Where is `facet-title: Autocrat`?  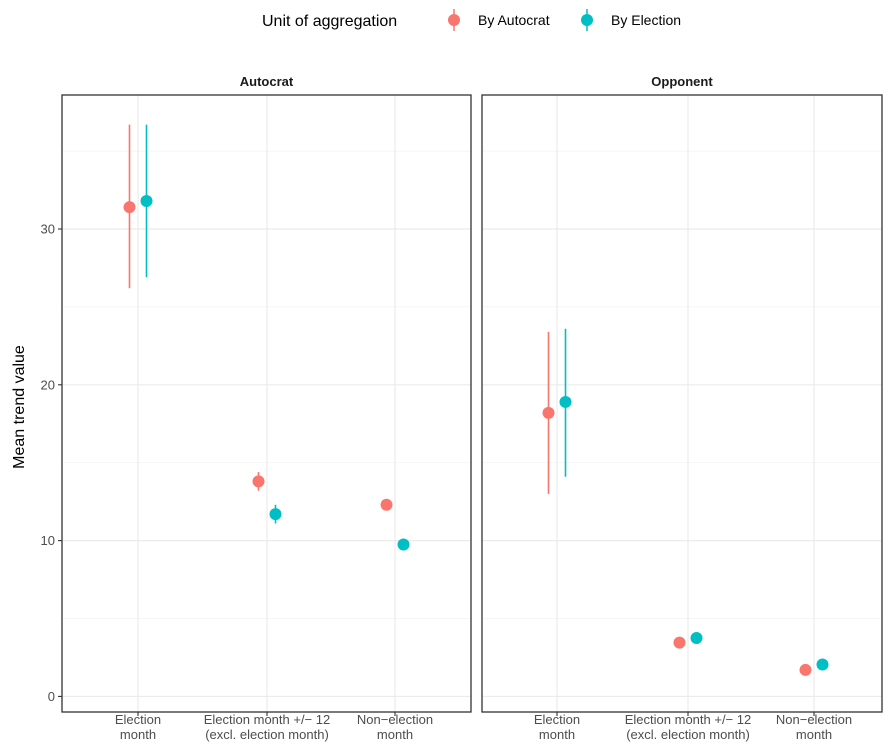
facet-title: Autocrat is located at coordinates (267, 81).